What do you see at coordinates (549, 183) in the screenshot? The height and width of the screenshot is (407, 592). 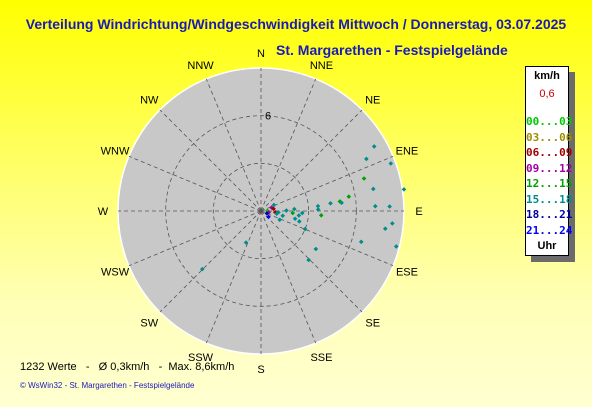 I see `legend-band-4: 12...15` at bounding box center [549, 183].